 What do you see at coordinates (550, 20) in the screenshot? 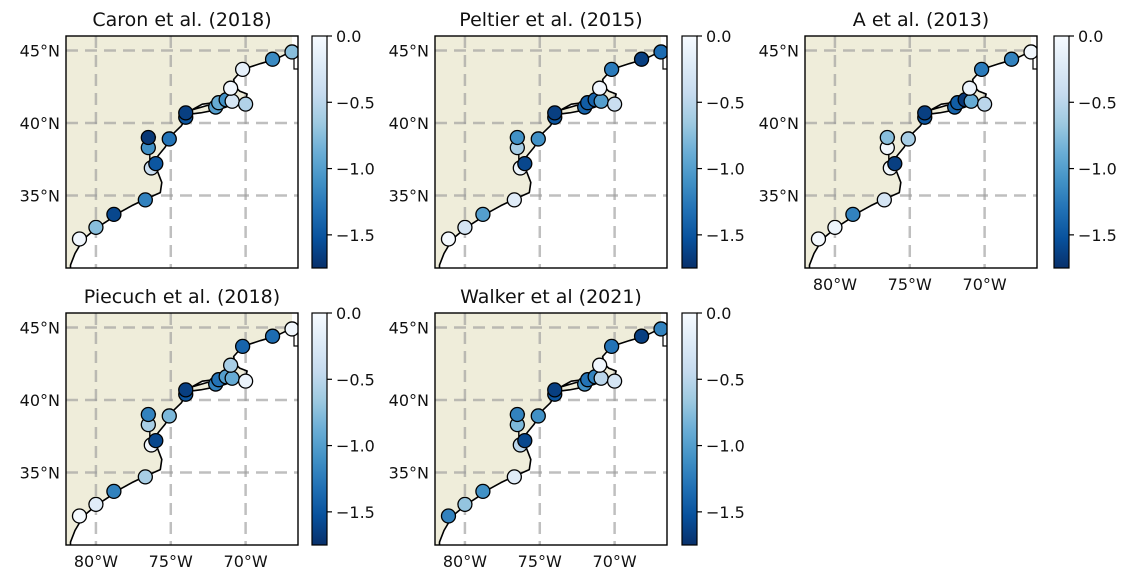
I see `panel-title: Peltier et al. (2015)` at bounding box center [550, 20].